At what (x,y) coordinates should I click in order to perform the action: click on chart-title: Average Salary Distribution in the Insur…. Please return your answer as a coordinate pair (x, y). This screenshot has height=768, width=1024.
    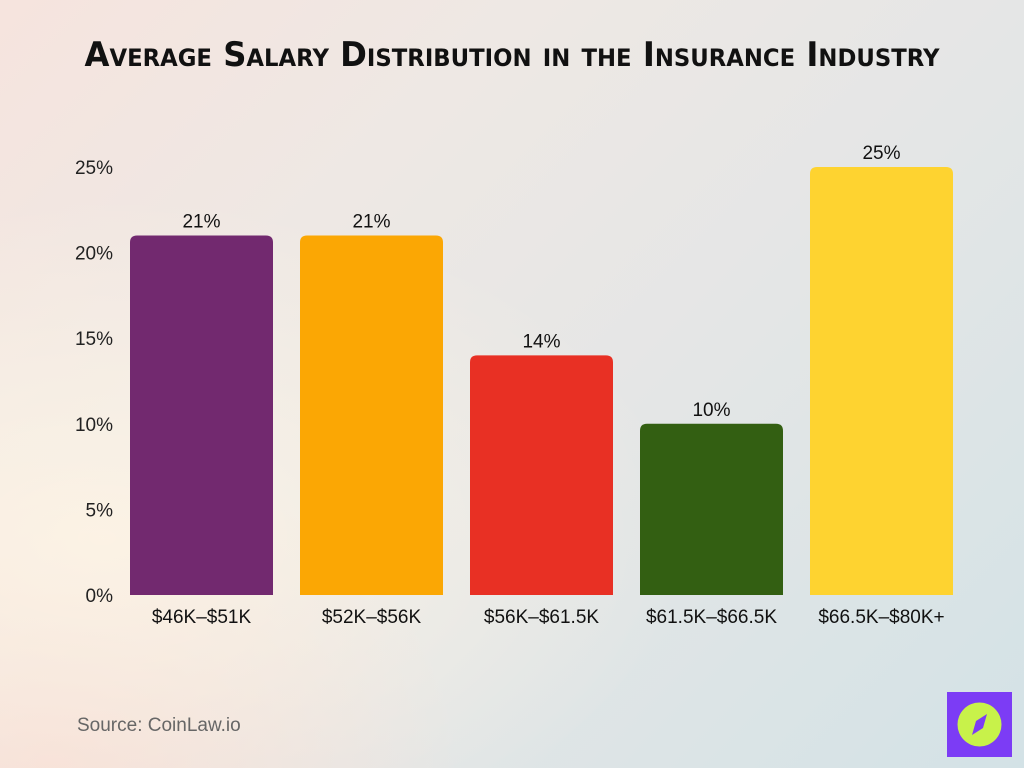
    Looking at the image, I should click on (513, 55).